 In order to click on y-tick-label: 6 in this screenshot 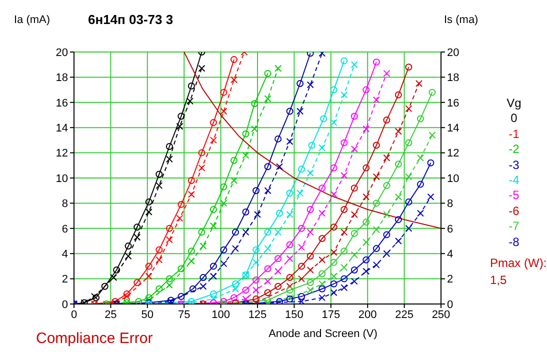, I will do `click(65, 229)`.